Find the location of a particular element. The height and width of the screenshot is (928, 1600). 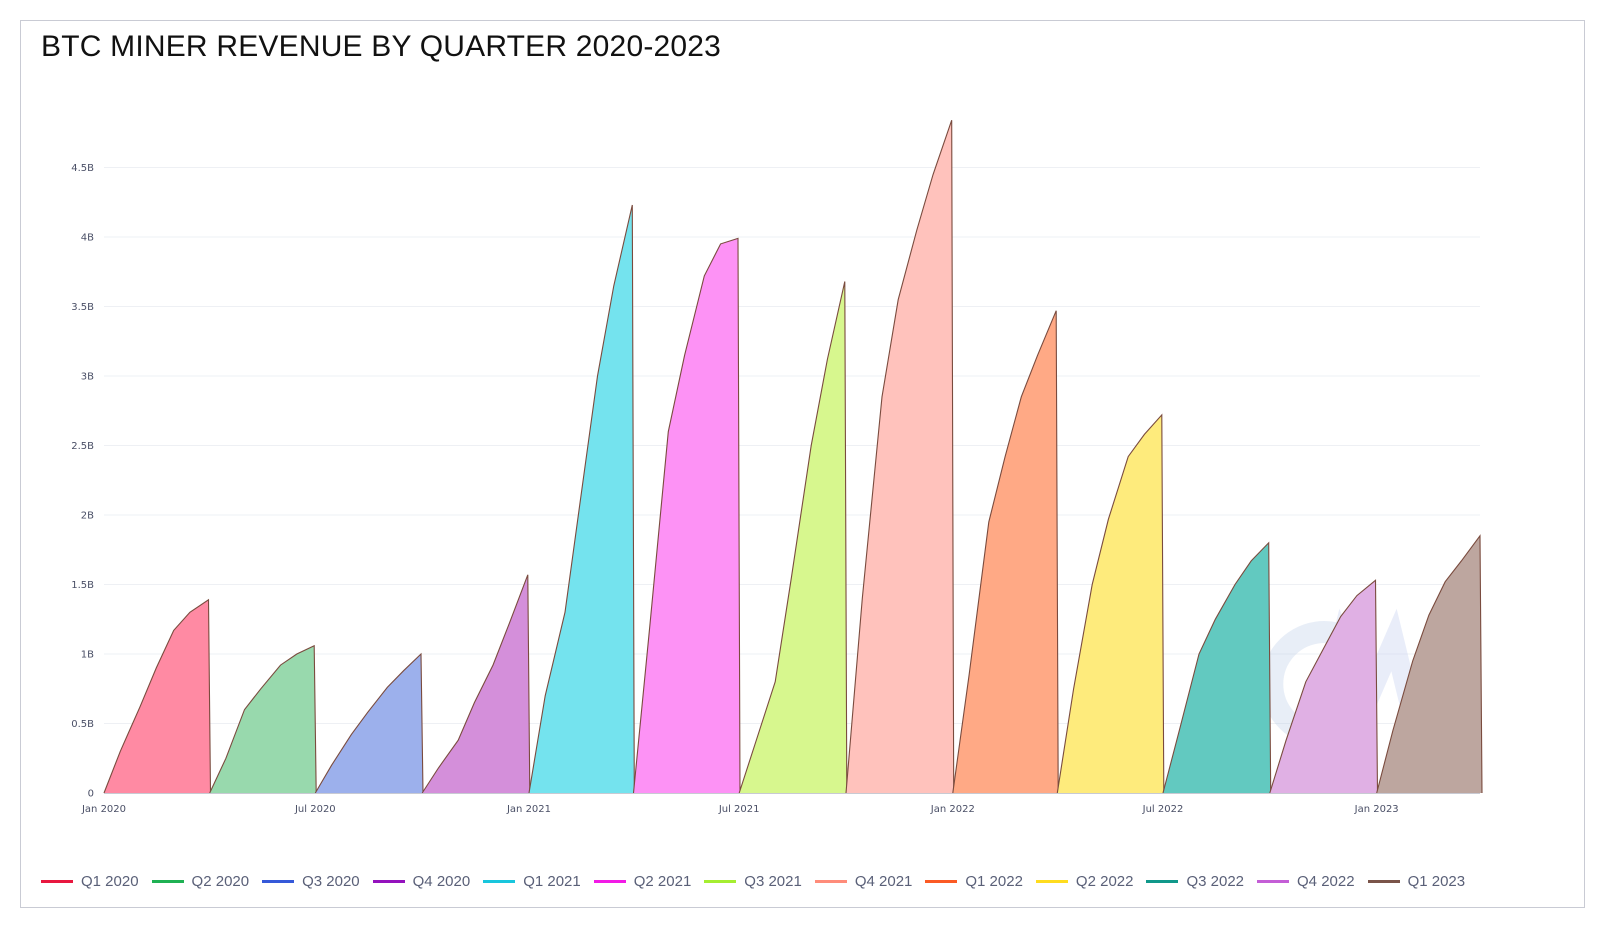

x-tick-label: Jul 2022 is located at coordinates (1163, 809).